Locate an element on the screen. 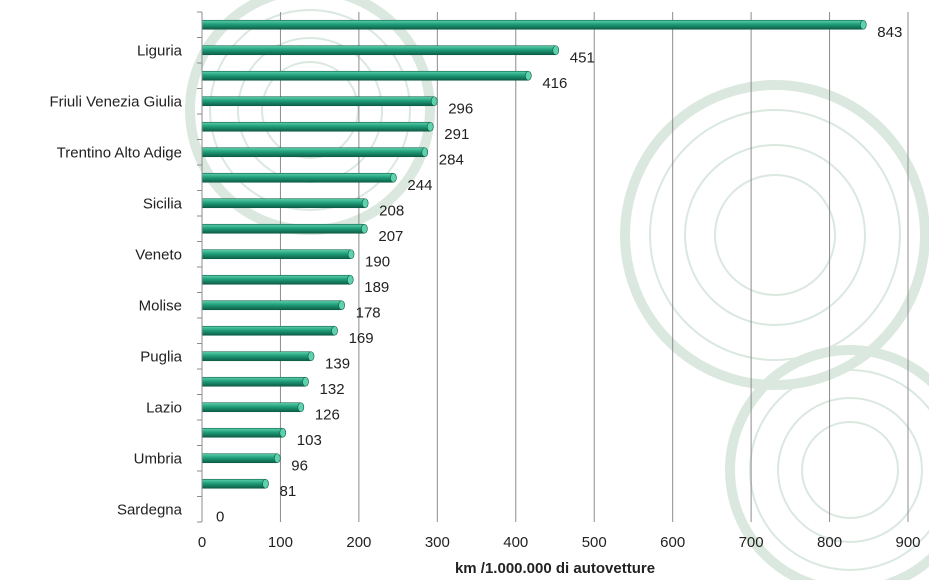  category-label: Puglia is located at coordinates (161, 356).